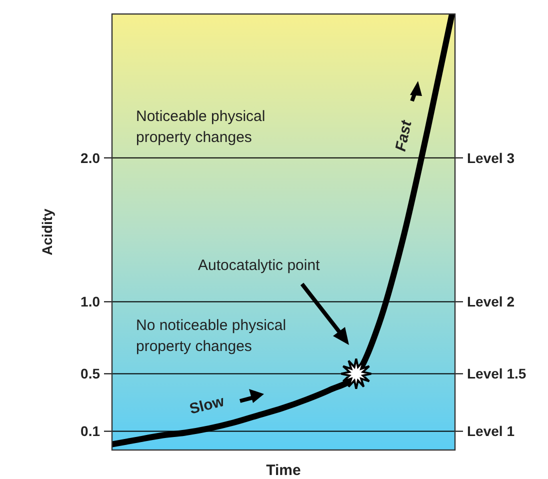 The image size is (548, 479). I want to click on y-tick-label: 0.5, so click(90, 374).